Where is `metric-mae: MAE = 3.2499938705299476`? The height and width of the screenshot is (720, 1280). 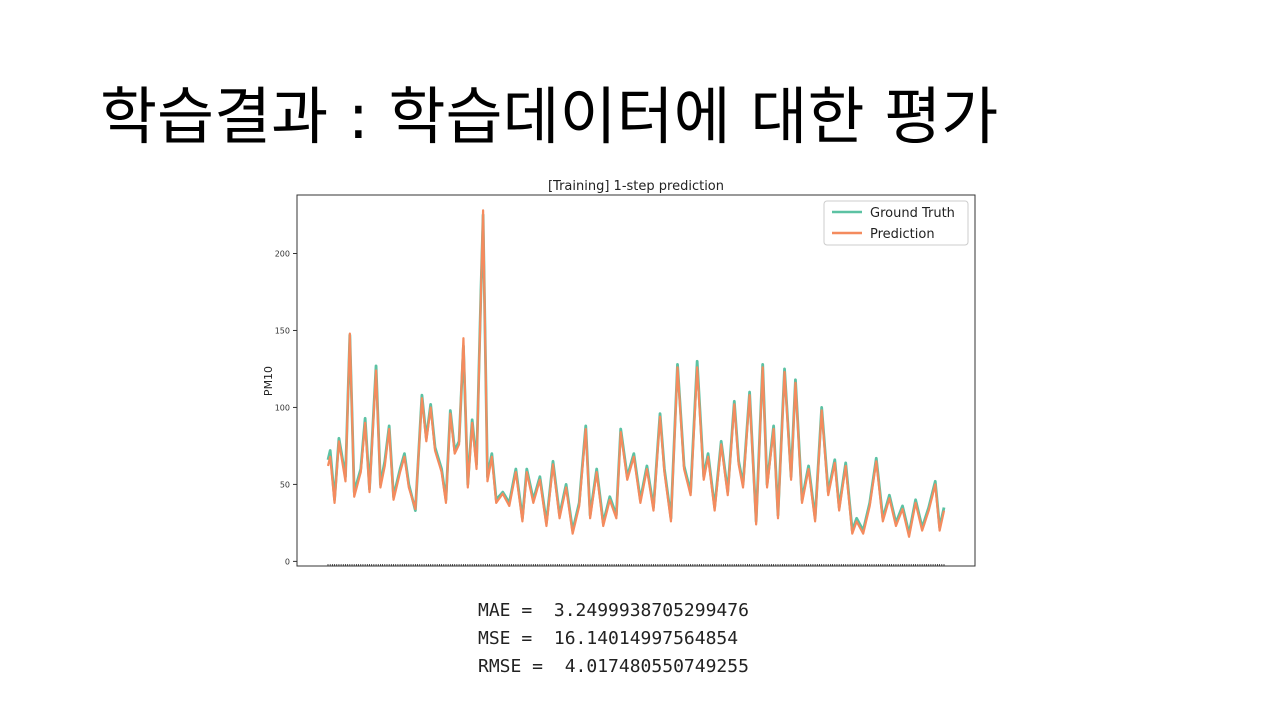 metric-mae: MAE = 3.2499938705299476 is located at coordinates (613, 610).